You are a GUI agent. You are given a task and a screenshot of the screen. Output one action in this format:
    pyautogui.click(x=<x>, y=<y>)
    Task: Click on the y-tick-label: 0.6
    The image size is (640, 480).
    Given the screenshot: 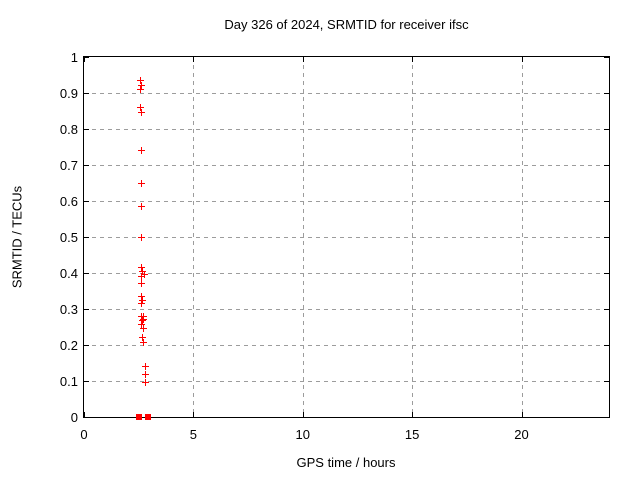 What is the action you would take?
    pyautogui.click(x=68, y=201)
    